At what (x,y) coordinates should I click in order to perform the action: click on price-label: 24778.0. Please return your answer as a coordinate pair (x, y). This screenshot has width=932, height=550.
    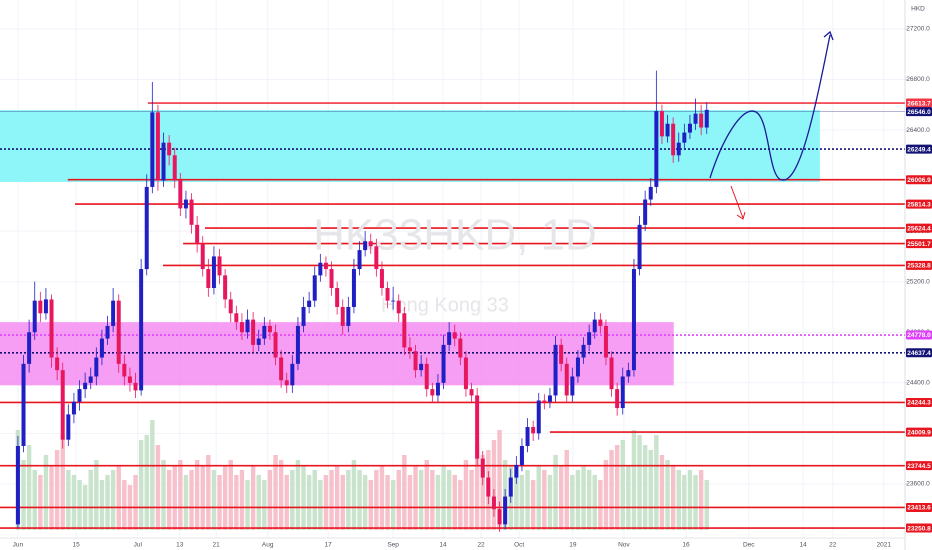
    Looking at the image, I should click on (919, 335).